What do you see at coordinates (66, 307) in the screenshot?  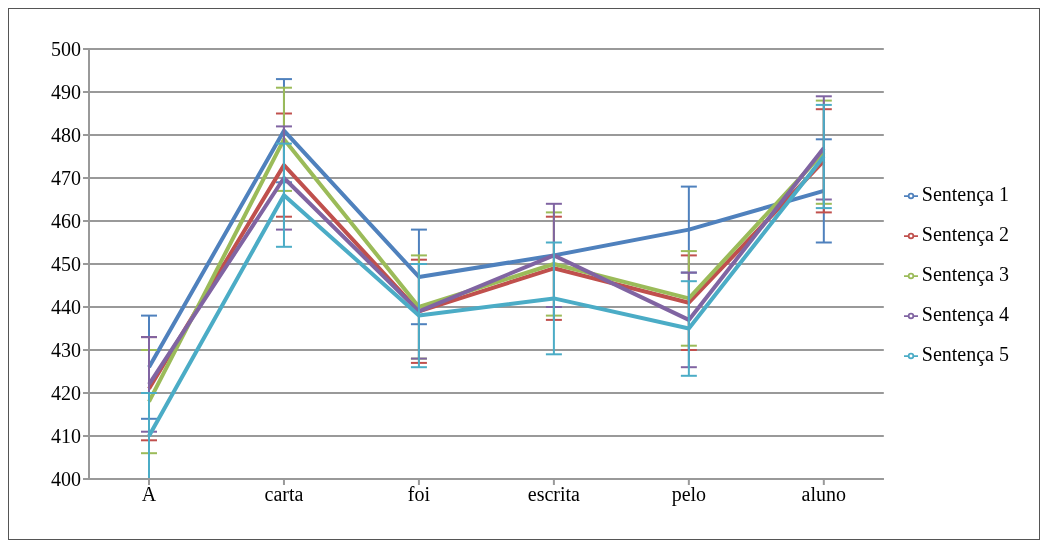 I see `y-tick-label: 440` at bounding box center [66, 307].